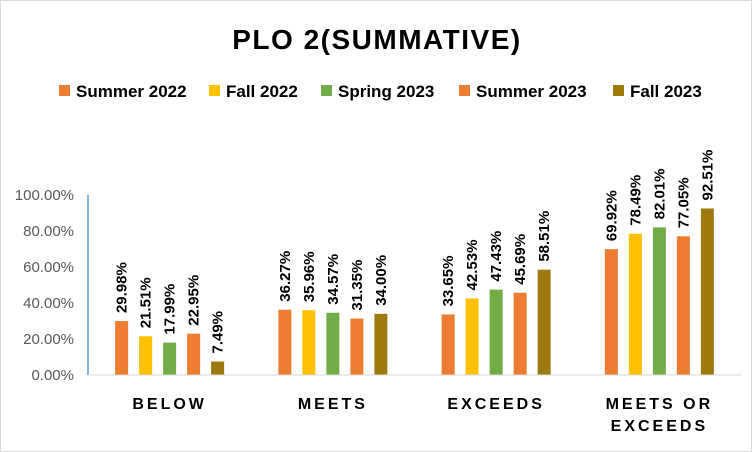 This screenshot has width=752, height=452. Describe the element at coordinates (707, 175) in the screenshot. I see `data-label: 92.51%` at that location.